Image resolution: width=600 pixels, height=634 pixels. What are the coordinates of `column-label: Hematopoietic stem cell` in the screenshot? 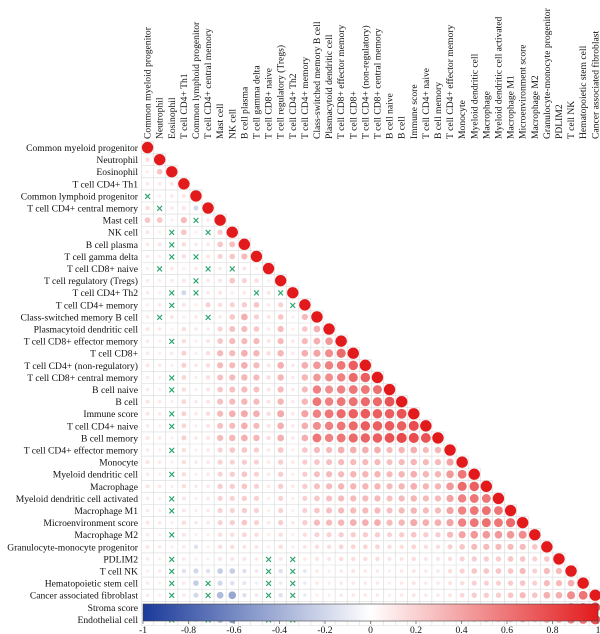 It's located at (583, 92).